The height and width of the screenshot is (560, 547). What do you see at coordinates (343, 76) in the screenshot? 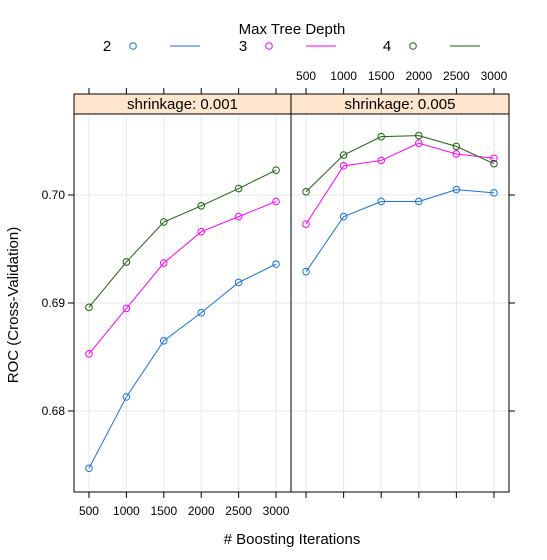
I see `x-tick-label-top-1: 1000` at bounding box center [343, 76].